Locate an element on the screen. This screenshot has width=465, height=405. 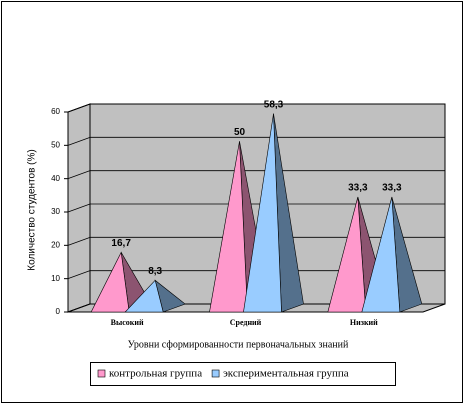
data-label: 58,3 is located at coordinates (274, 104).